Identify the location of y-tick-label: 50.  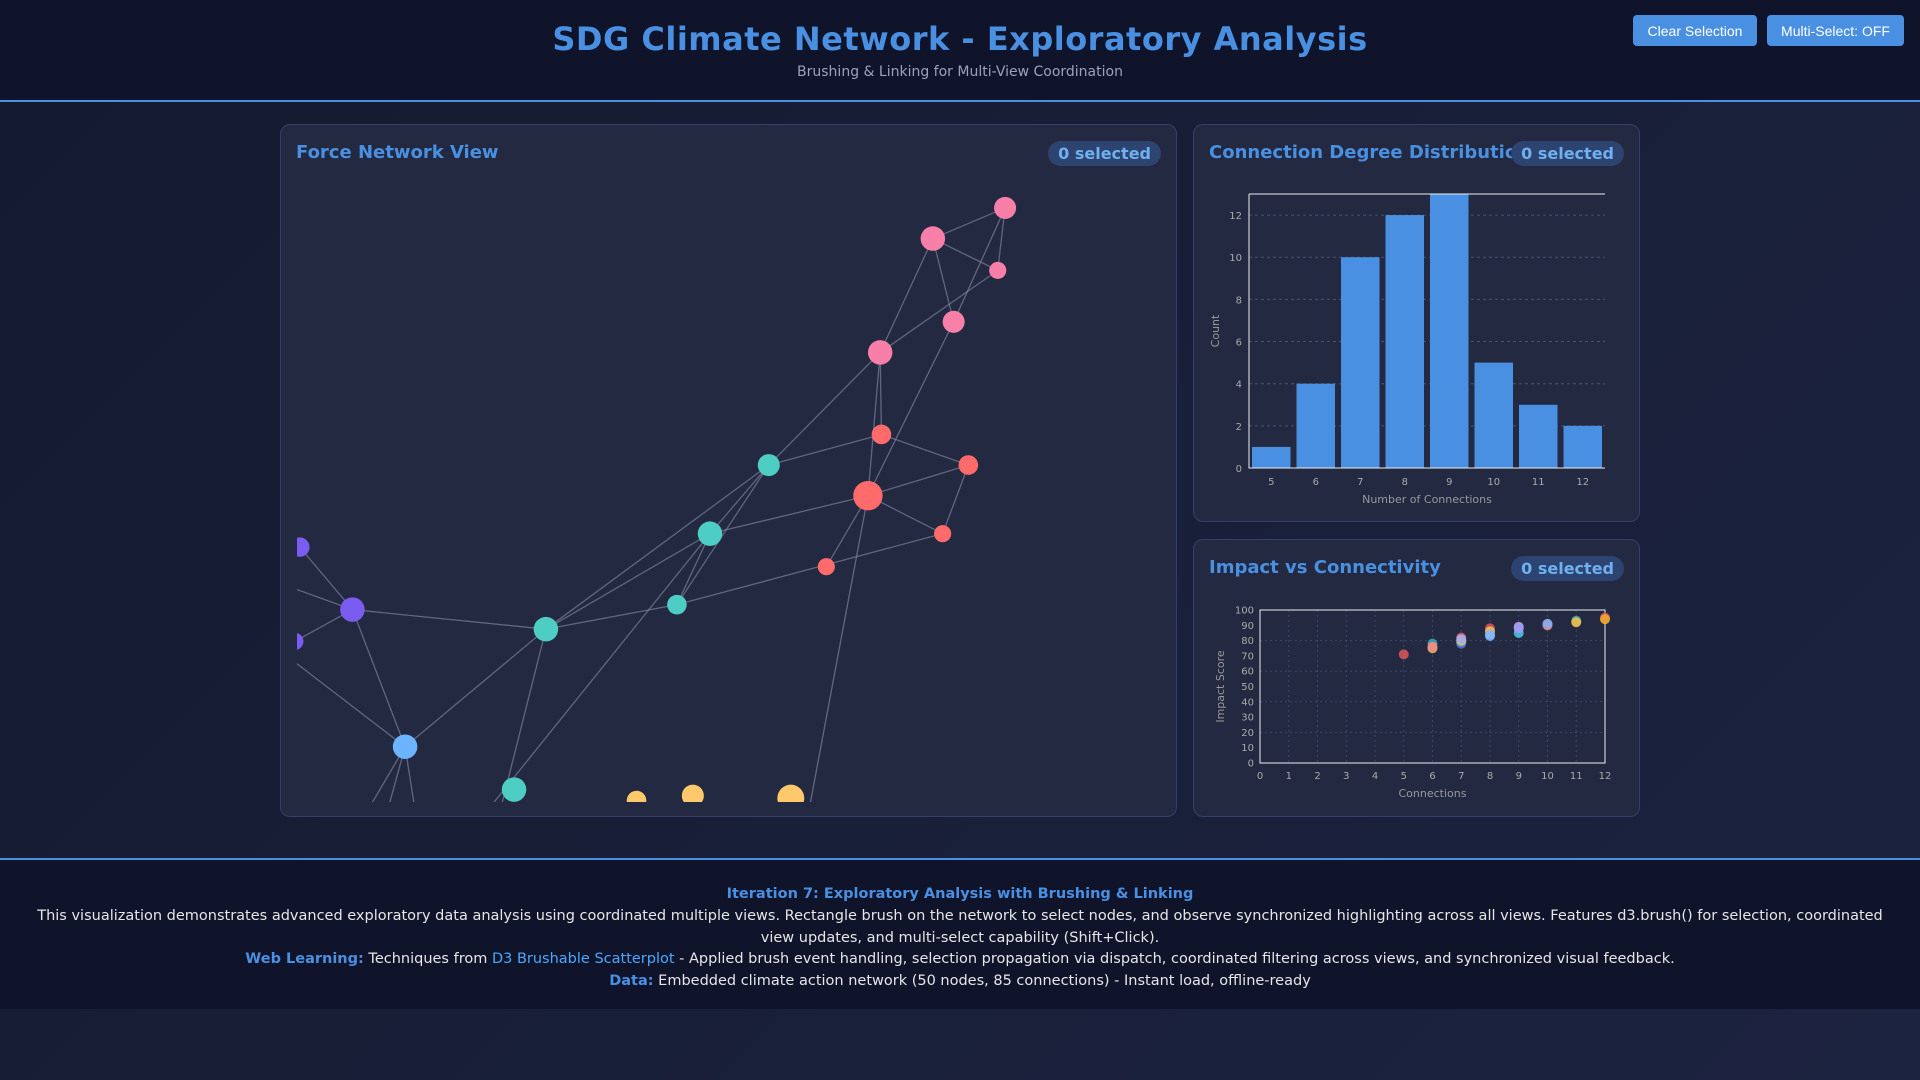
(1247, 687).